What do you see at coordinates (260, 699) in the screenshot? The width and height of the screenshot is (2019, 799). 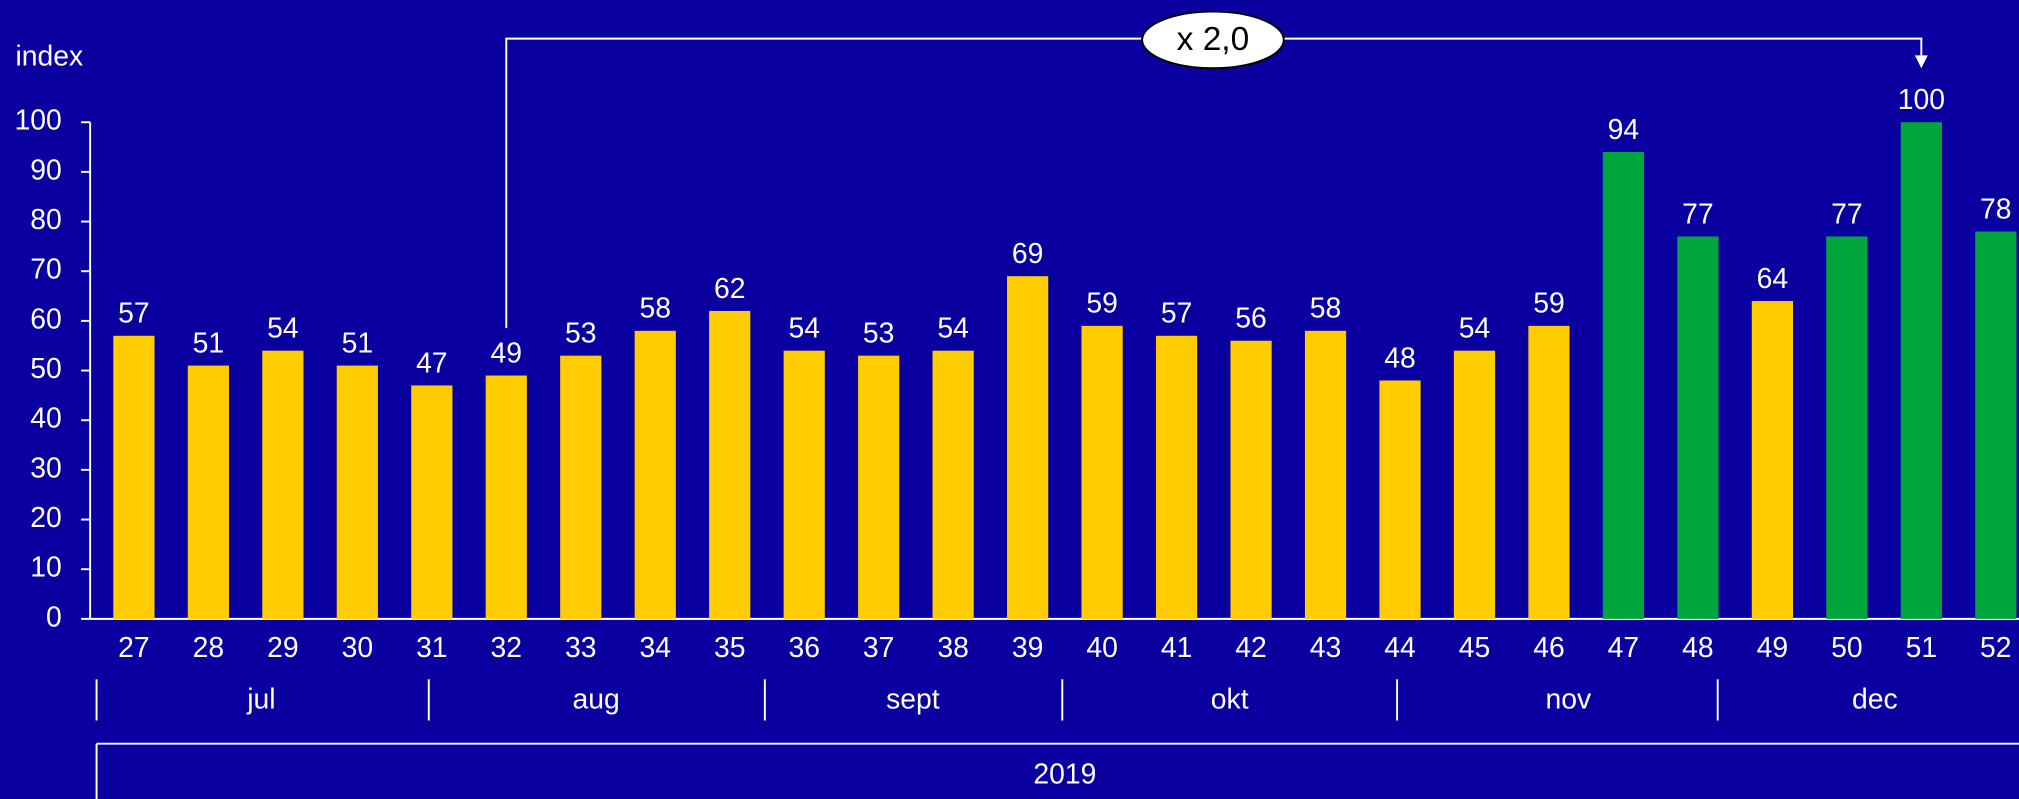 I see `month-label: jul` at bounding box center [260, 699].